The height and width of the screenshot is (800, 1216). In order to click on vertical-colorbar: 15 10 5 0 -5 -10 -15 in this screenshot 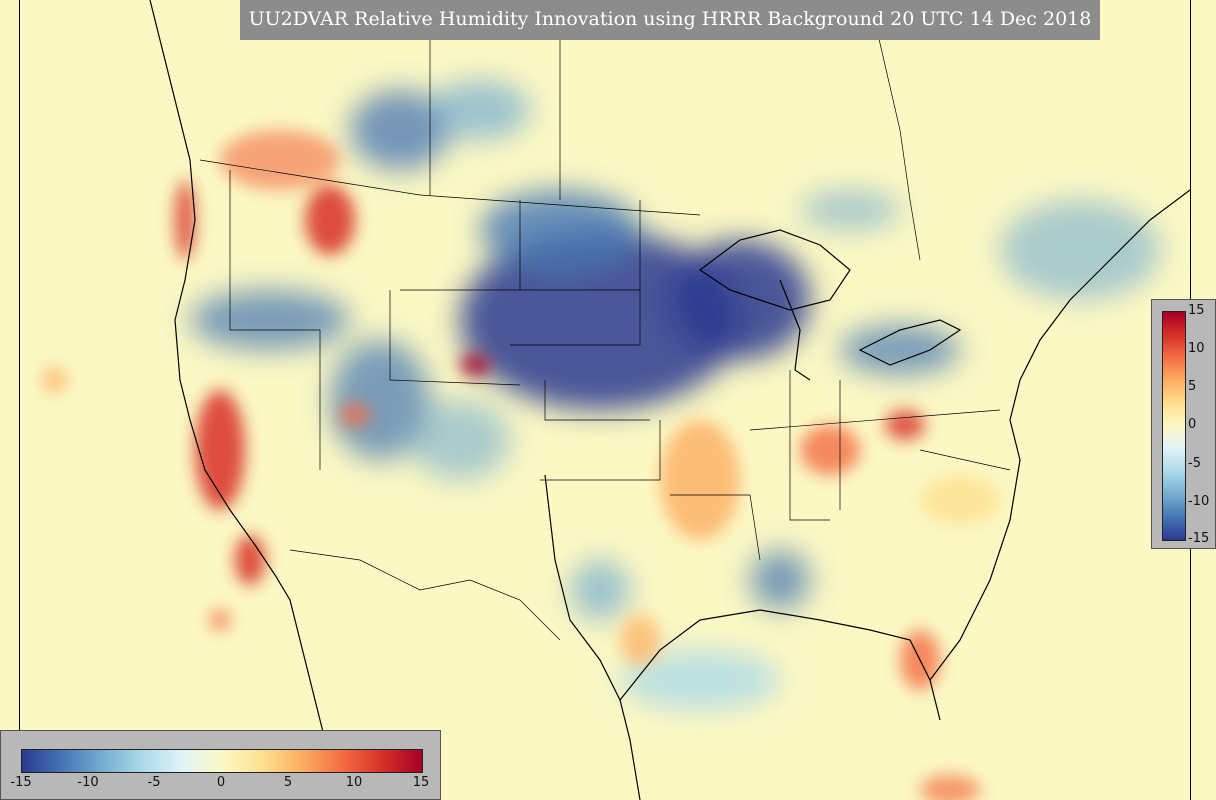, I will do `click(1183, 424)`.